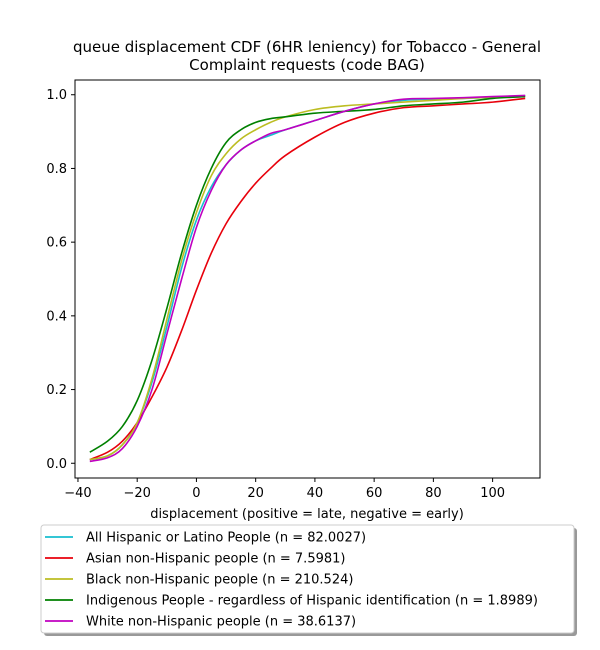 The width and height of the screenshot is (600, 650). Describe the element at coordinates (56, 243) in the screenshot. I see `y-tick-label: 0.6` at that location.